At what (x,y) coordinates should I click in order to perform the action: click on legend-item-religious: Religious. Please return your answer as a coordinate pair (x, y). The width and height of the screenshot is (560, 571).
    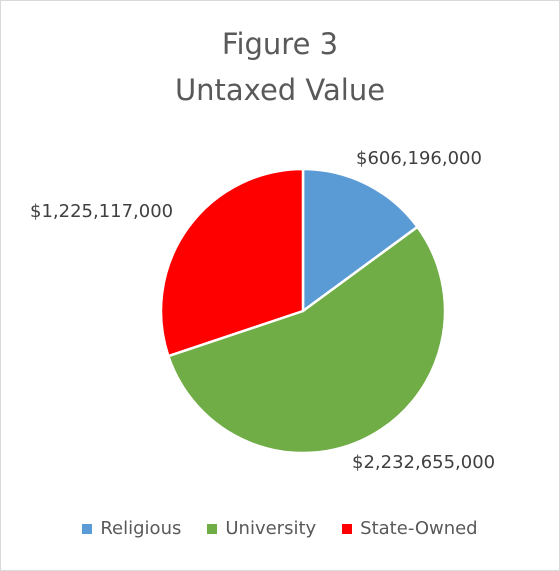
    Looking at the image, I should click on (131, 528).